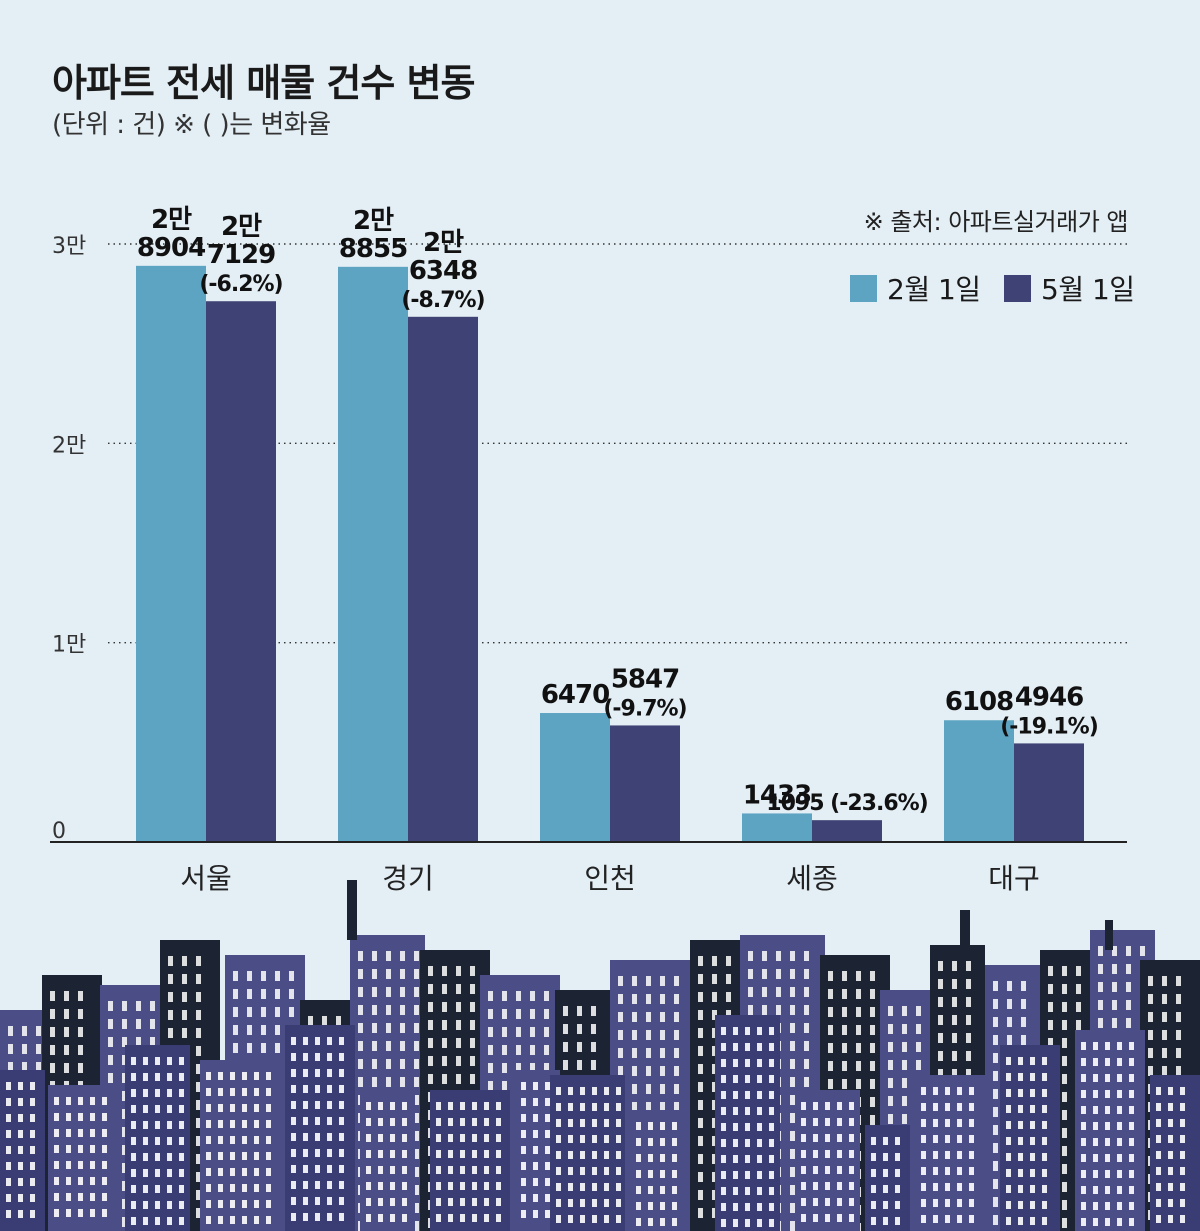 The width and height of the screenshot is (1200, 1231). Describe the element at coordinates (644, 708) in the screenshot. I see `data-label: (-9.7%)` at that location.